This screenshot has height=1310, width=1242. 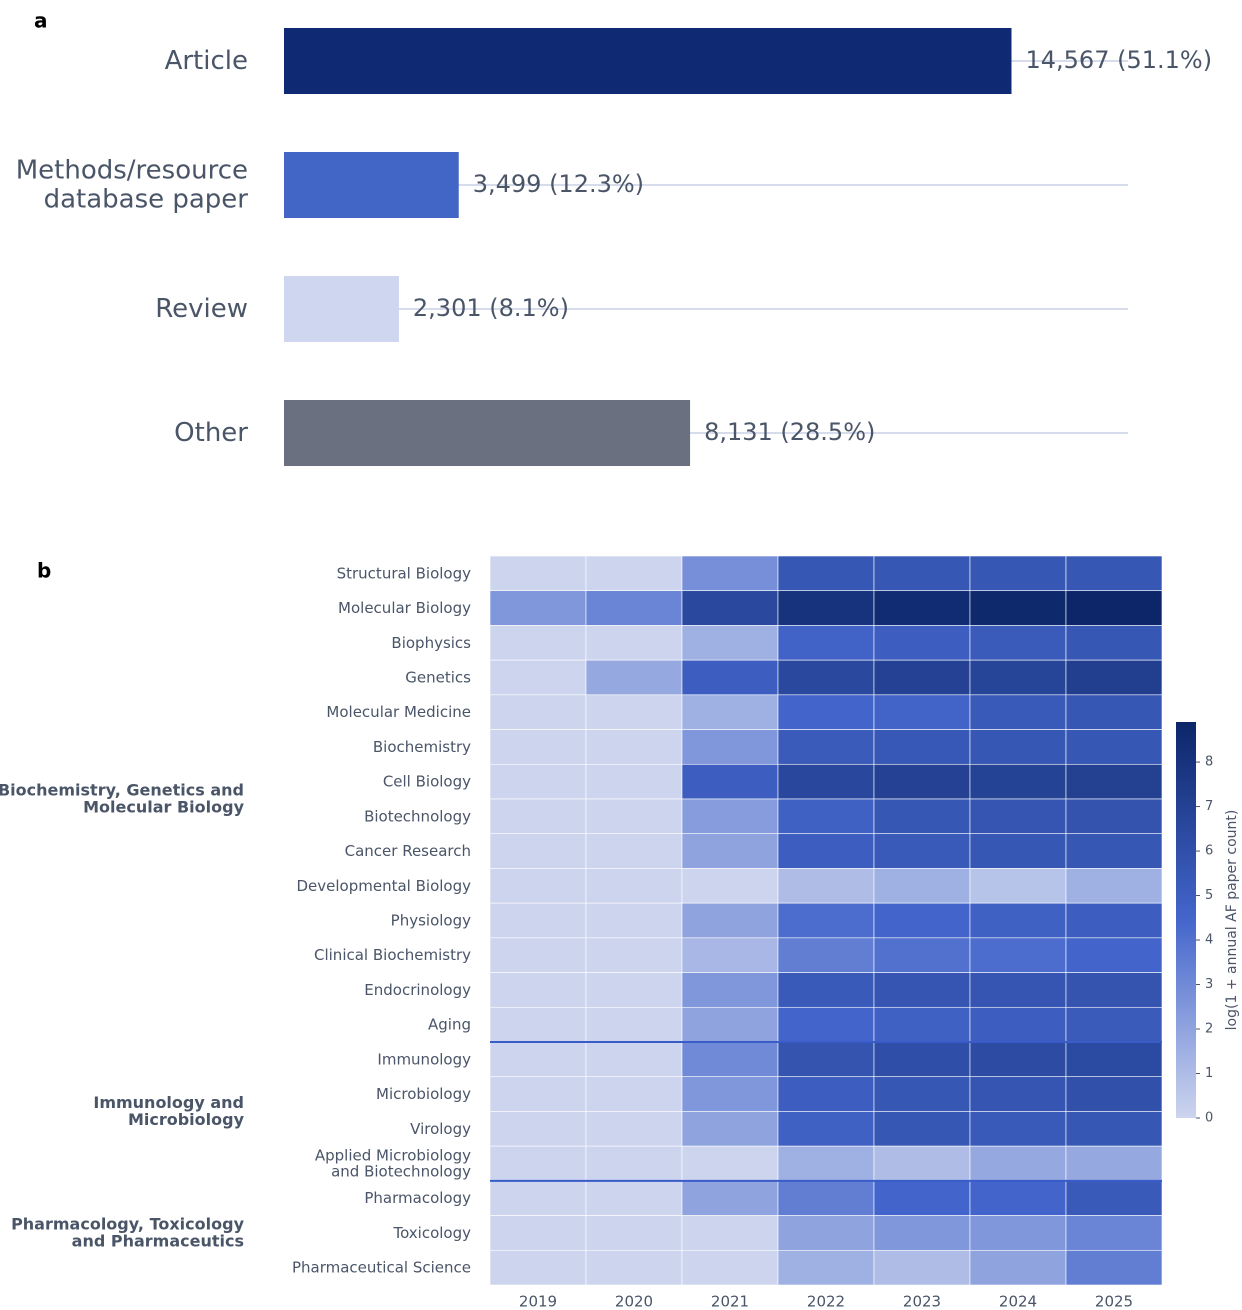 What do you see at coordinates (168, 1101) in the screenshot?
I see `group-label-line: Immunology and` at bounding box center [168, 1101].